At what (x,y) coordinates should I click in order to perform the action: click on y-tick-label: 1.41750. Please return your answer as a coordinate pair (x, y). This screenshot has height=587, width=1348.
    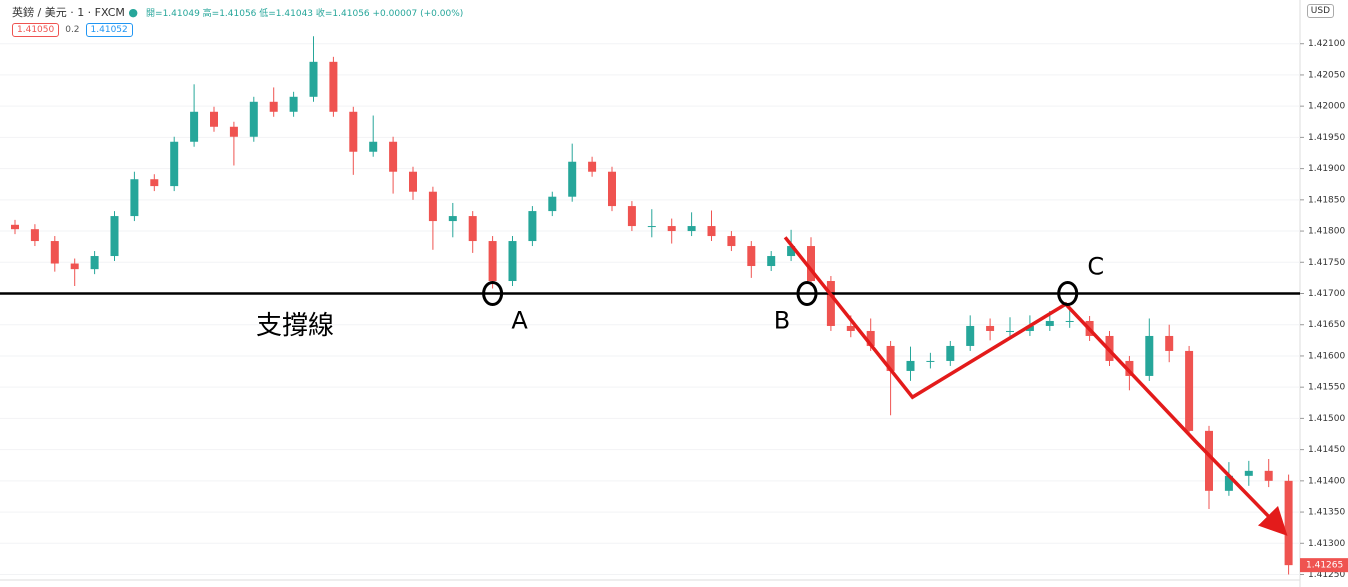
    Looking at the image, I should click on (1326, 263).